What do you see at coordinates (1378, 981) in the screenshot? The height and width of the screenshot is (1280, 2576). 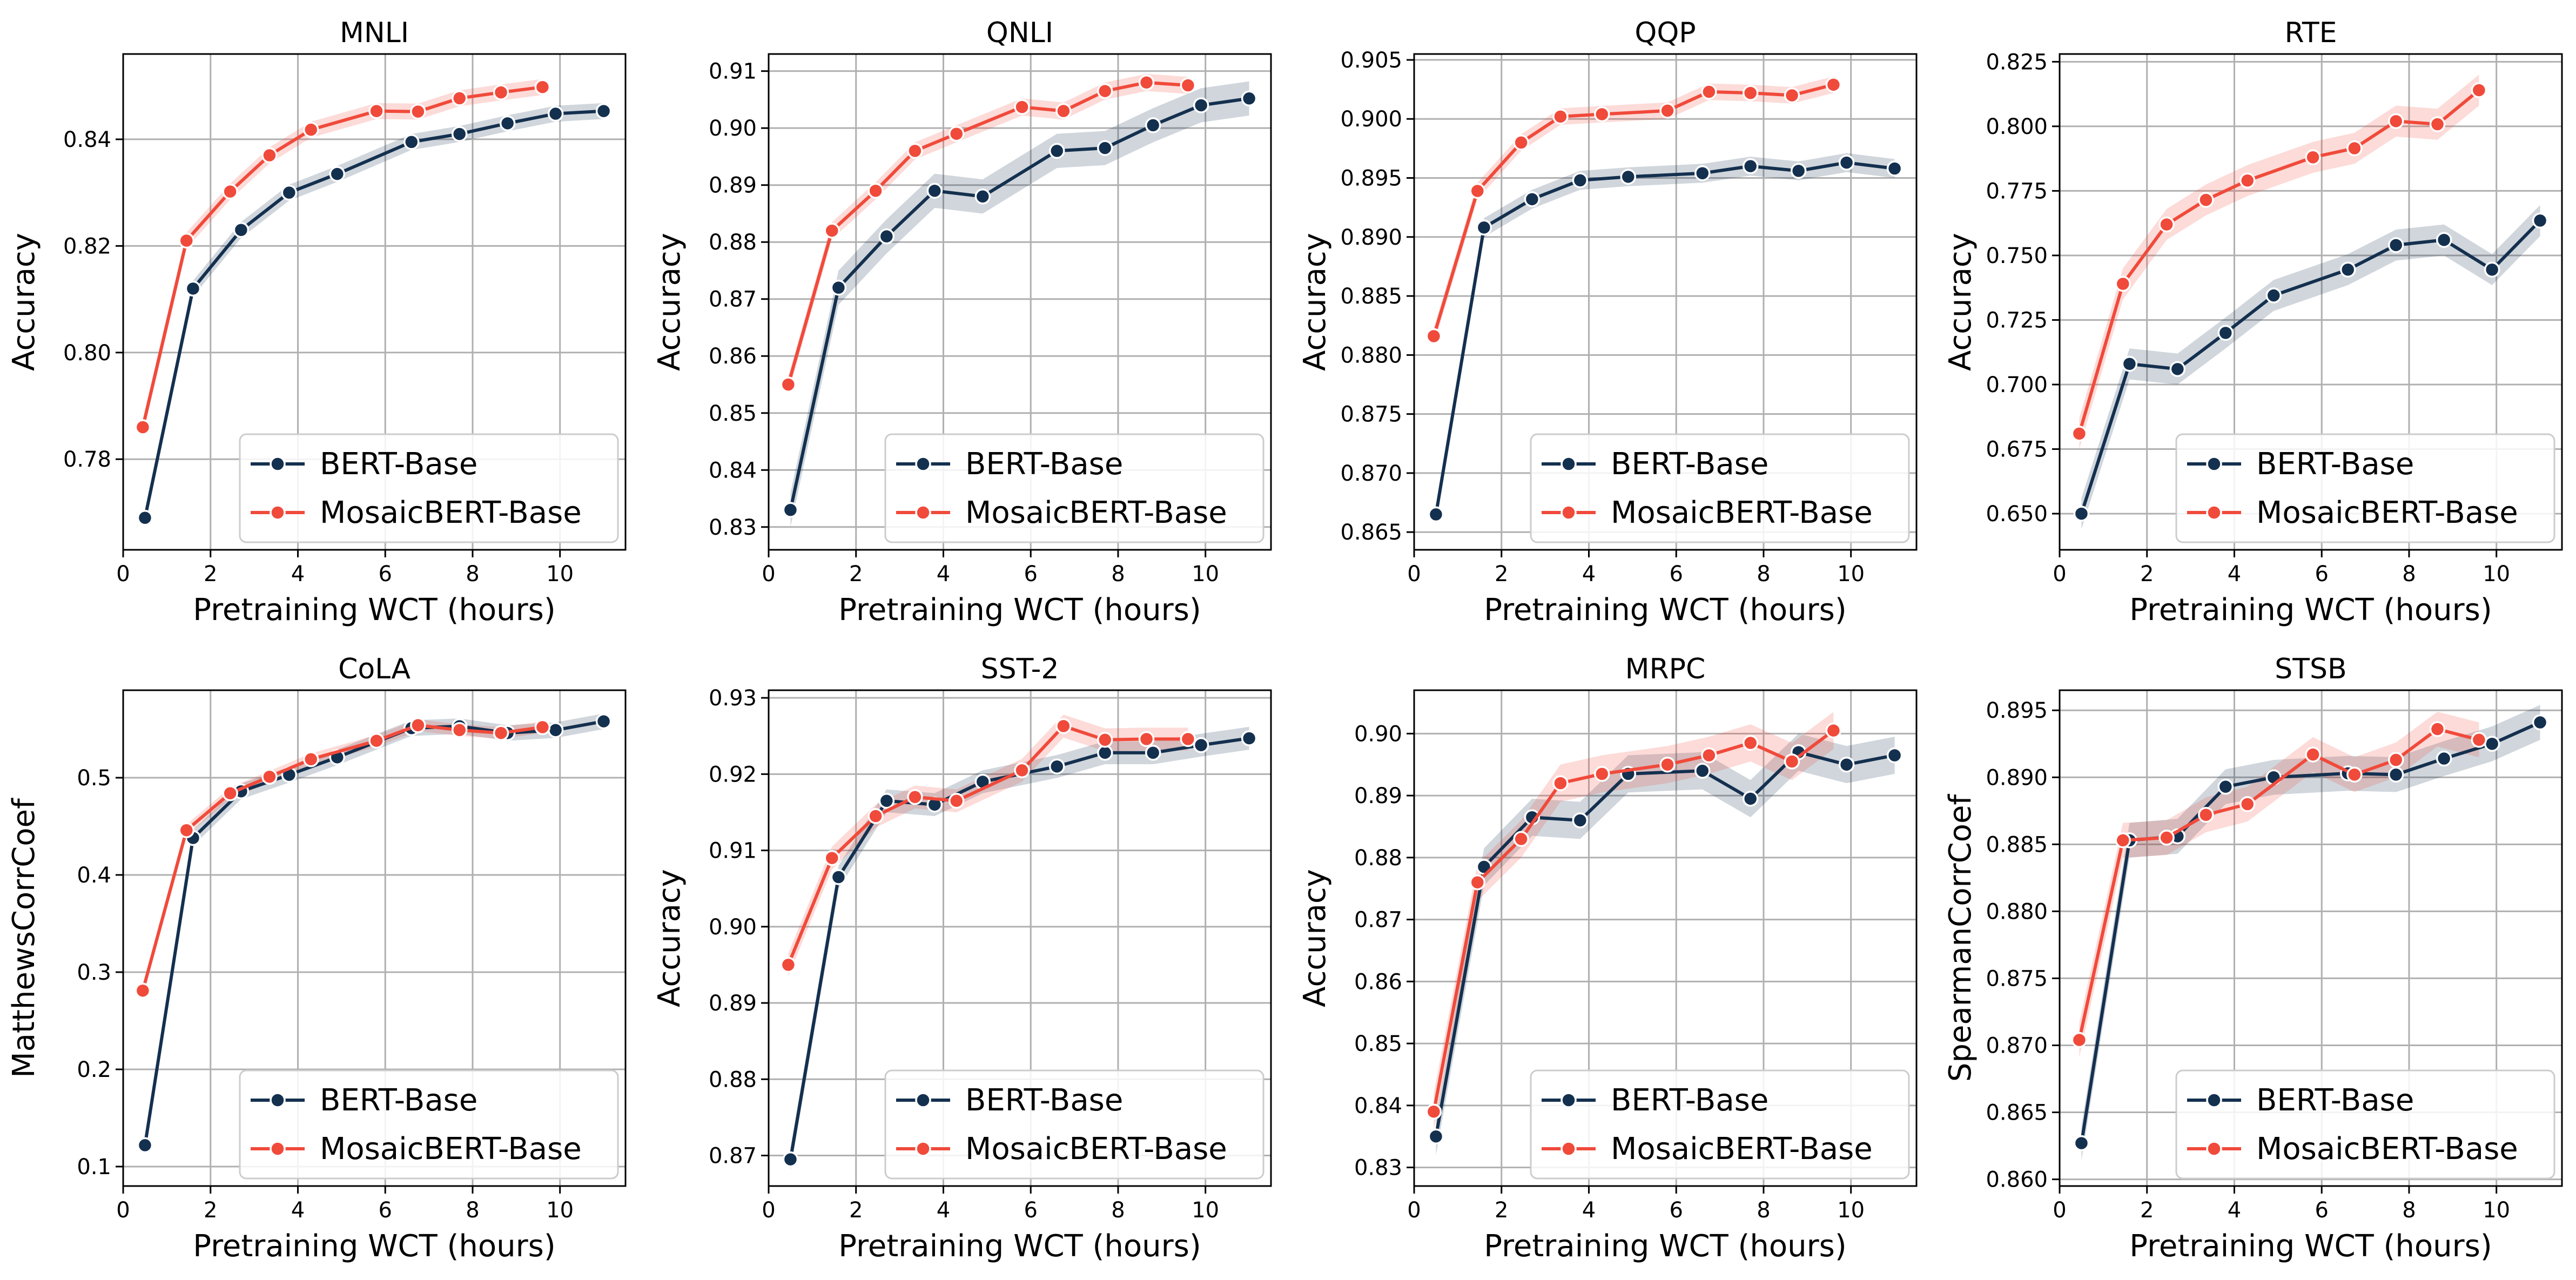 I see `y-tick-label: 0.86` at bounding box center [1378, 981].